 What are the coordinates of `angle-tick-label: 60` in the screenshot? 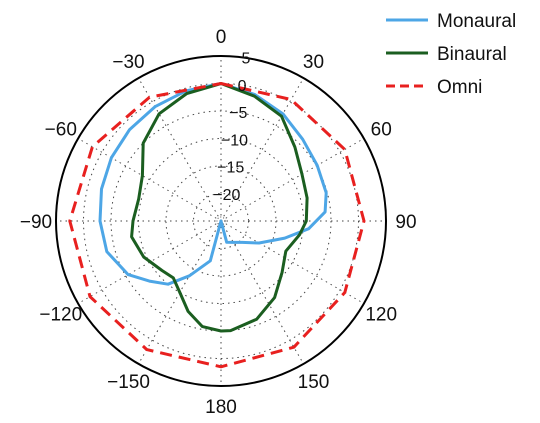 It's located at (381, 130).